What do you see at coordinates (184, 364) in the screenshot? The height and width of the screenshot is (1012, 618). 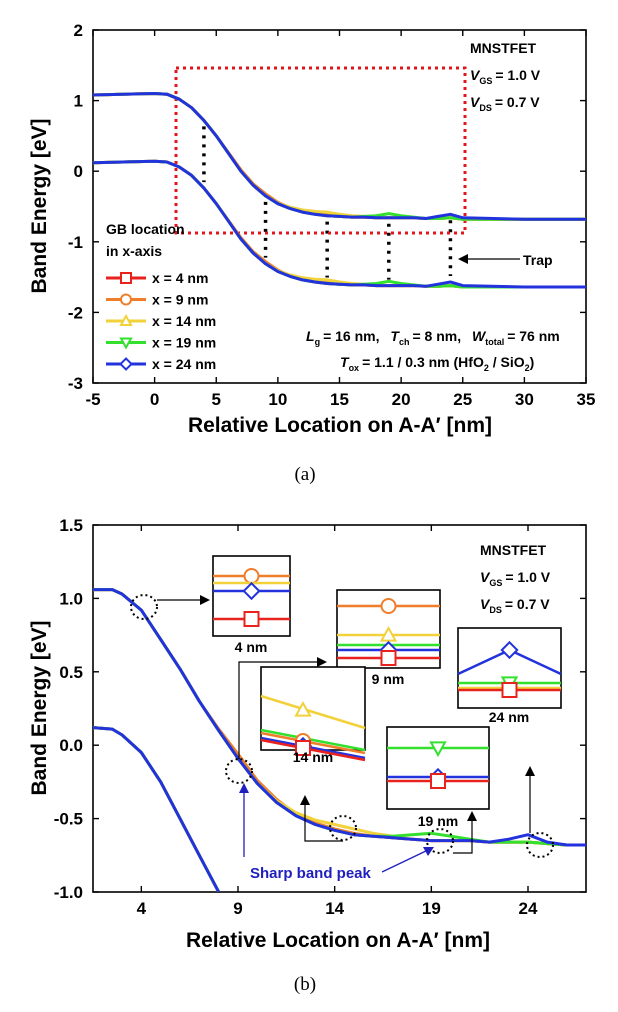 I see `legend-label-4: x = 24 nm` at bounding box center [184, 364].